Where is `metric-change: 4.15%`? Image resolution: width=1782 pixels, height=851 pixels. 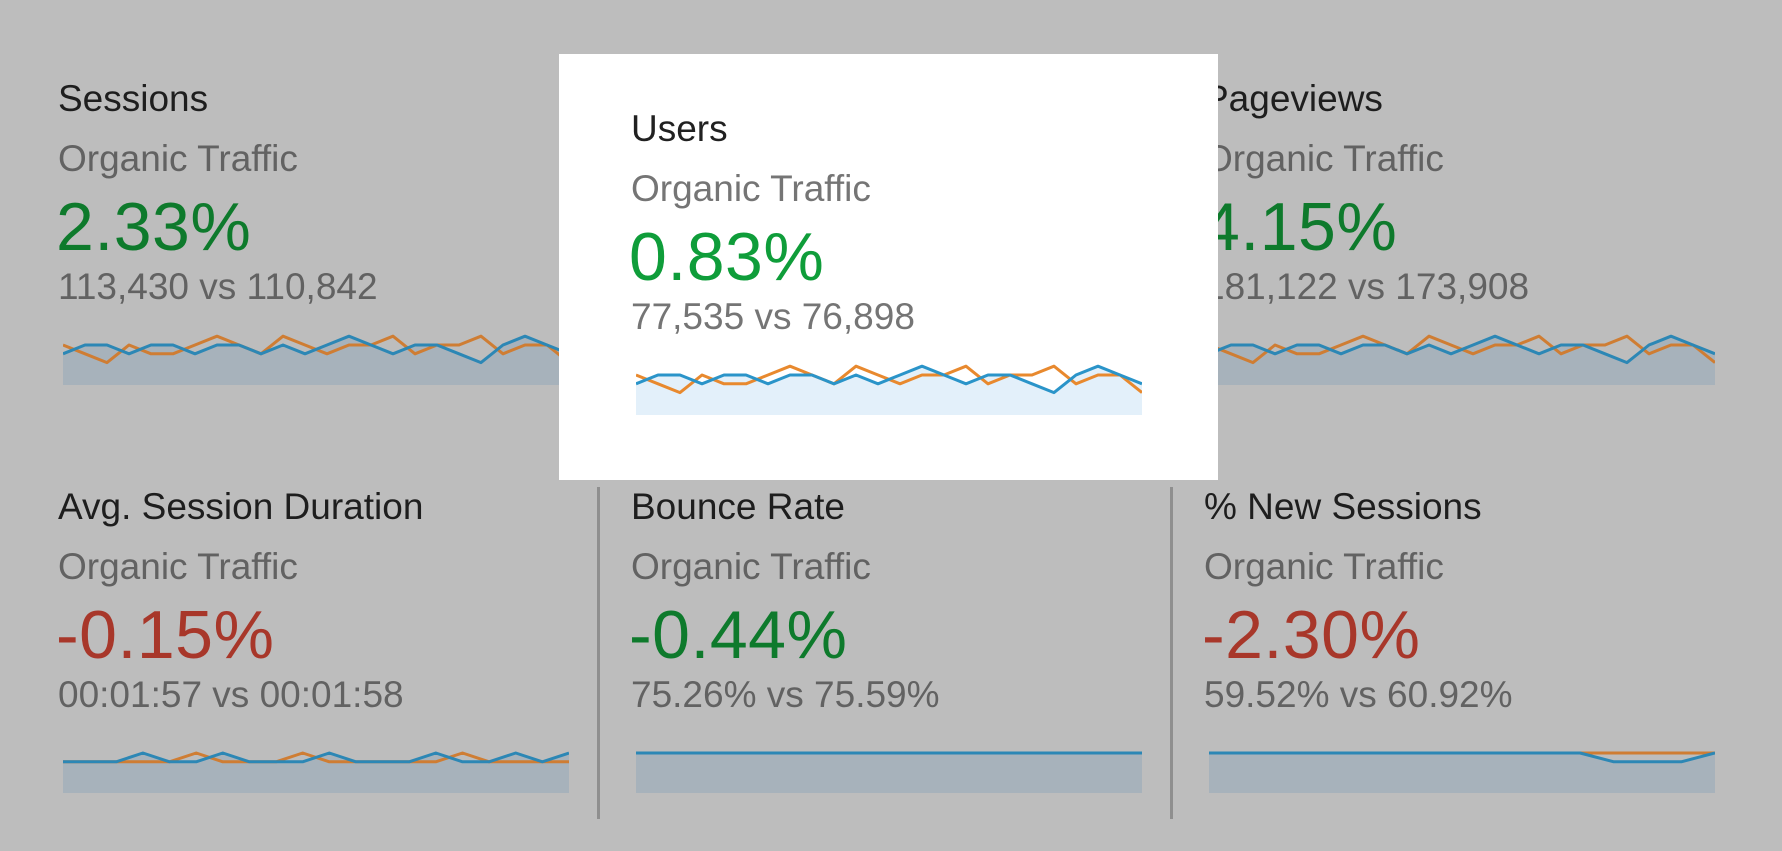
metric-change: 4.15% is located at coordinates (1300, 227).